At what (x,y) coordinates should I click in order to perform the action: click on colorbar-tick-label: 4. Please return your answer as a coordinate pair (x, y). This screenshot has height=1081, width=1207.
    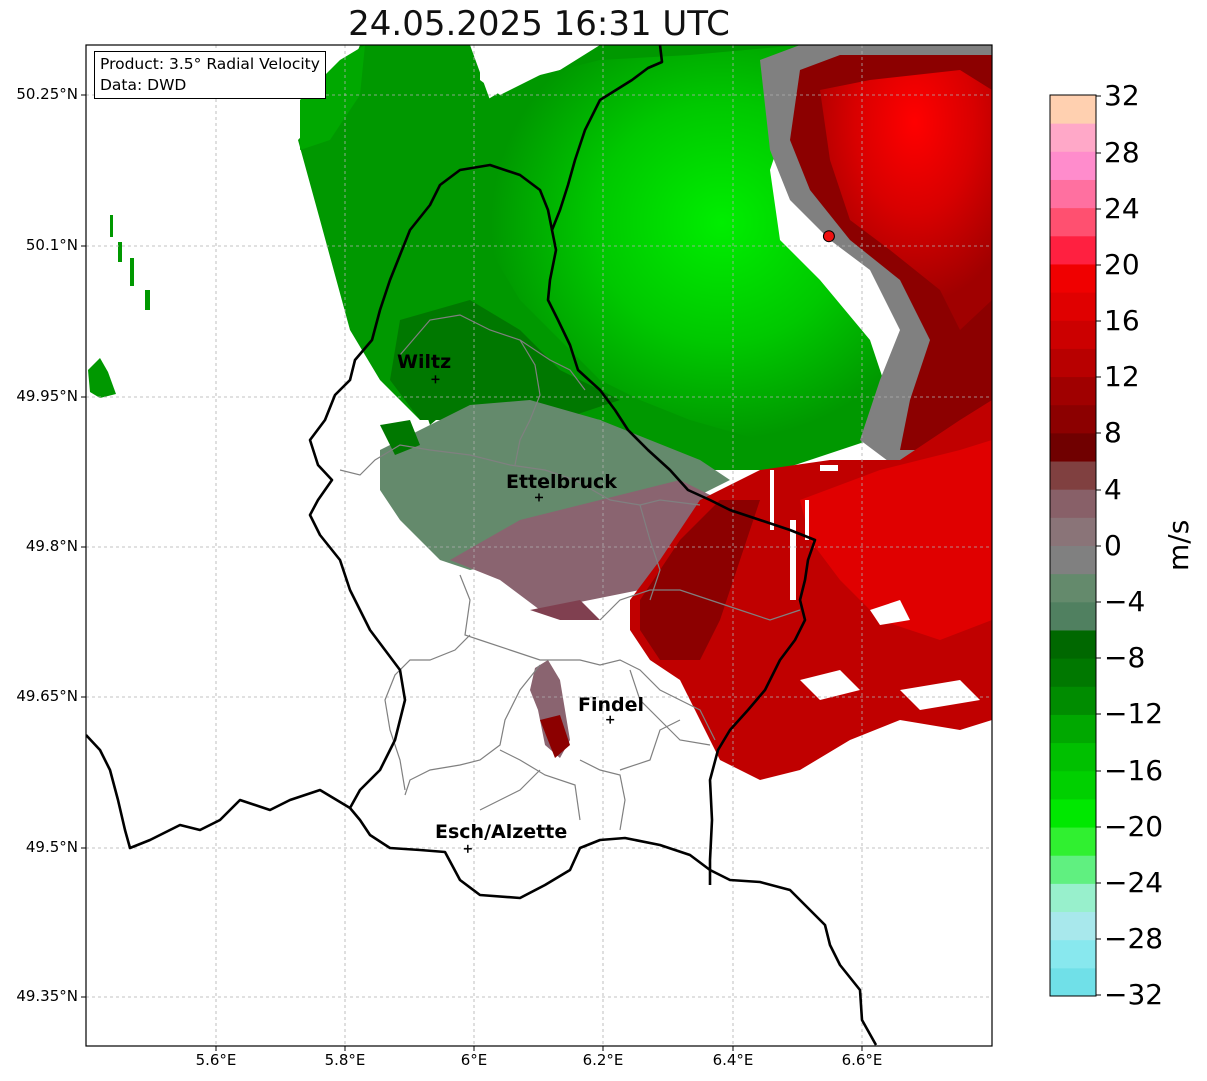
    Looking at the image, I should click on (1113, 489).